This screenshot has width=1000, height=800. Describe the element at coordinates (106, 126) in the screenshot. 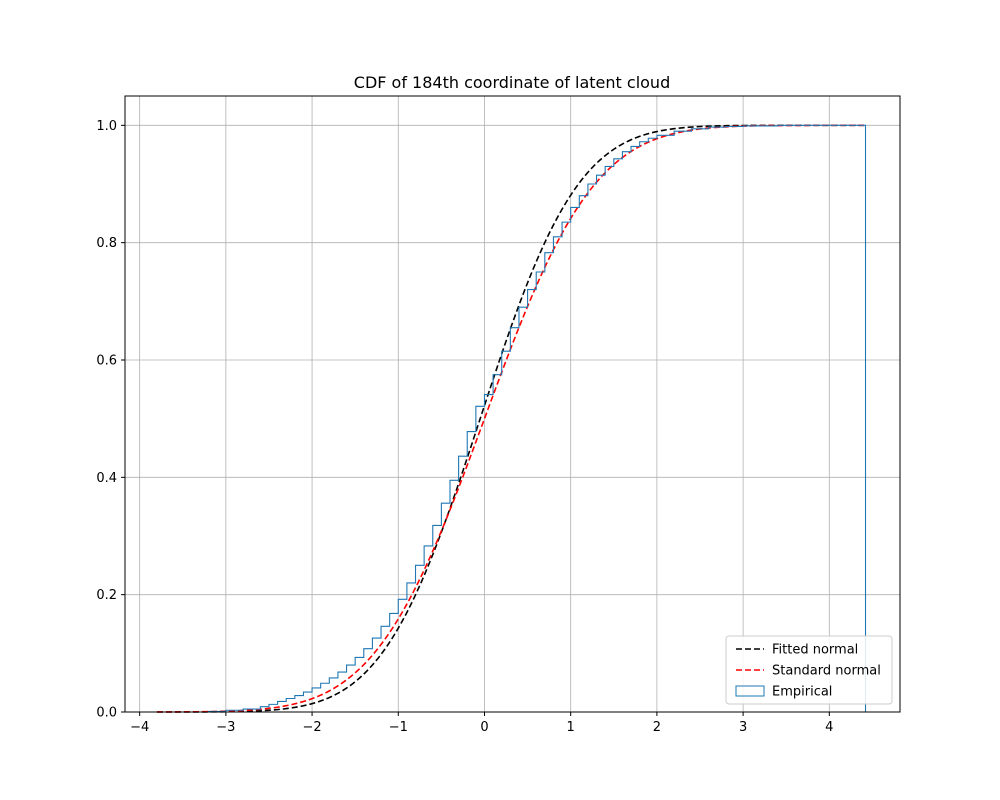

I see `y-tick-label: 1.0` at that location.